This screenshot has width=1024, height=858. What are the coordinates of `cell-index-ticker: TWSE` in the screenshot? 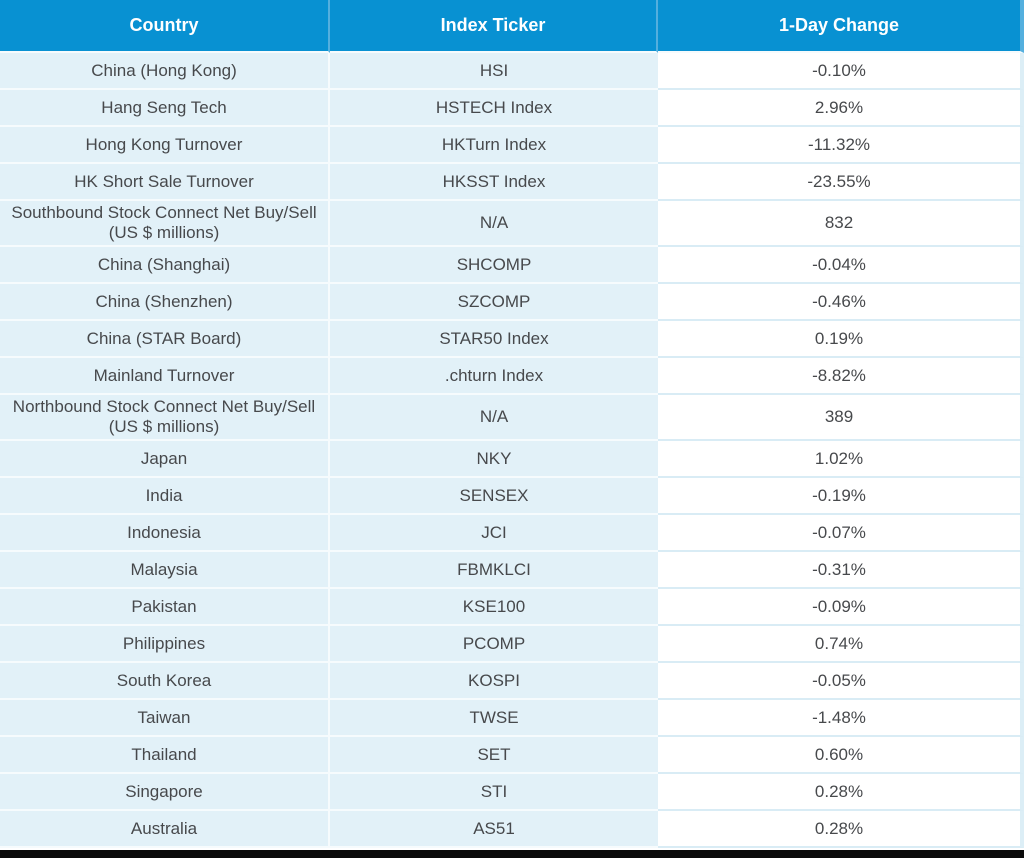 It's located at (494, 718).